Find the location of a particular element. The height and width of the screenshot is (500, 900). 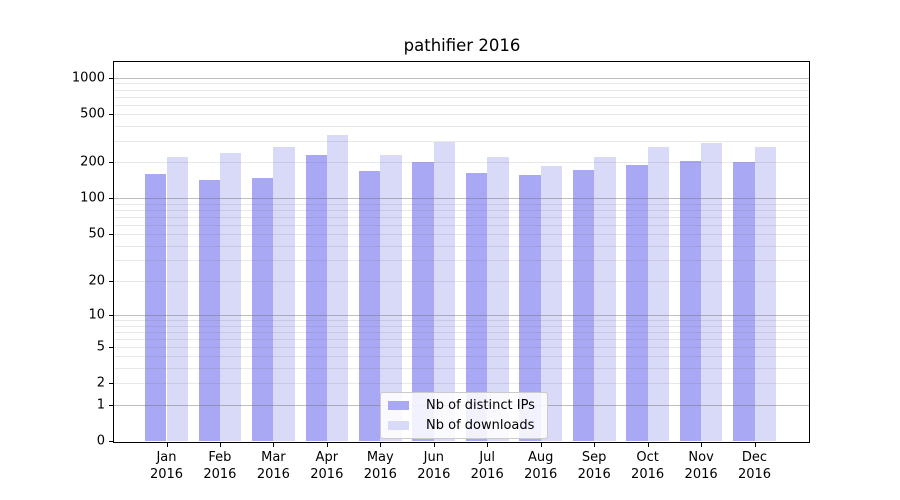

legend-swatch-downloads is located at coordinates (398, 425).